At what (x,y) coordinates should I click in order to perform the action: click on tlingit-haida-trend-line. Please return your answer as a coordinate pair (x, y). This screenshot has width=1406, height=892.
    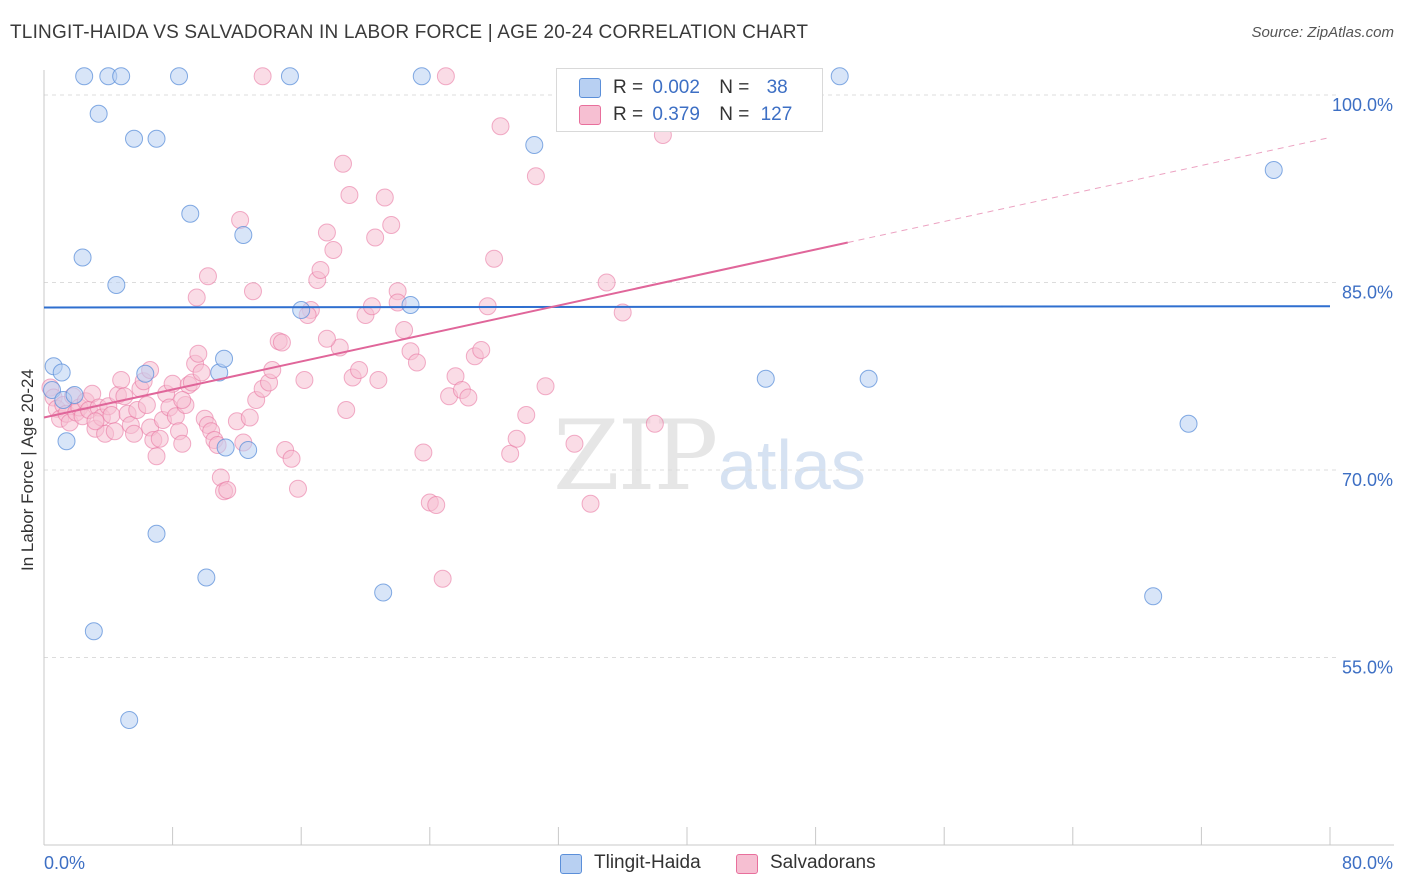
    Looking at the image, I should click on (687, 307).